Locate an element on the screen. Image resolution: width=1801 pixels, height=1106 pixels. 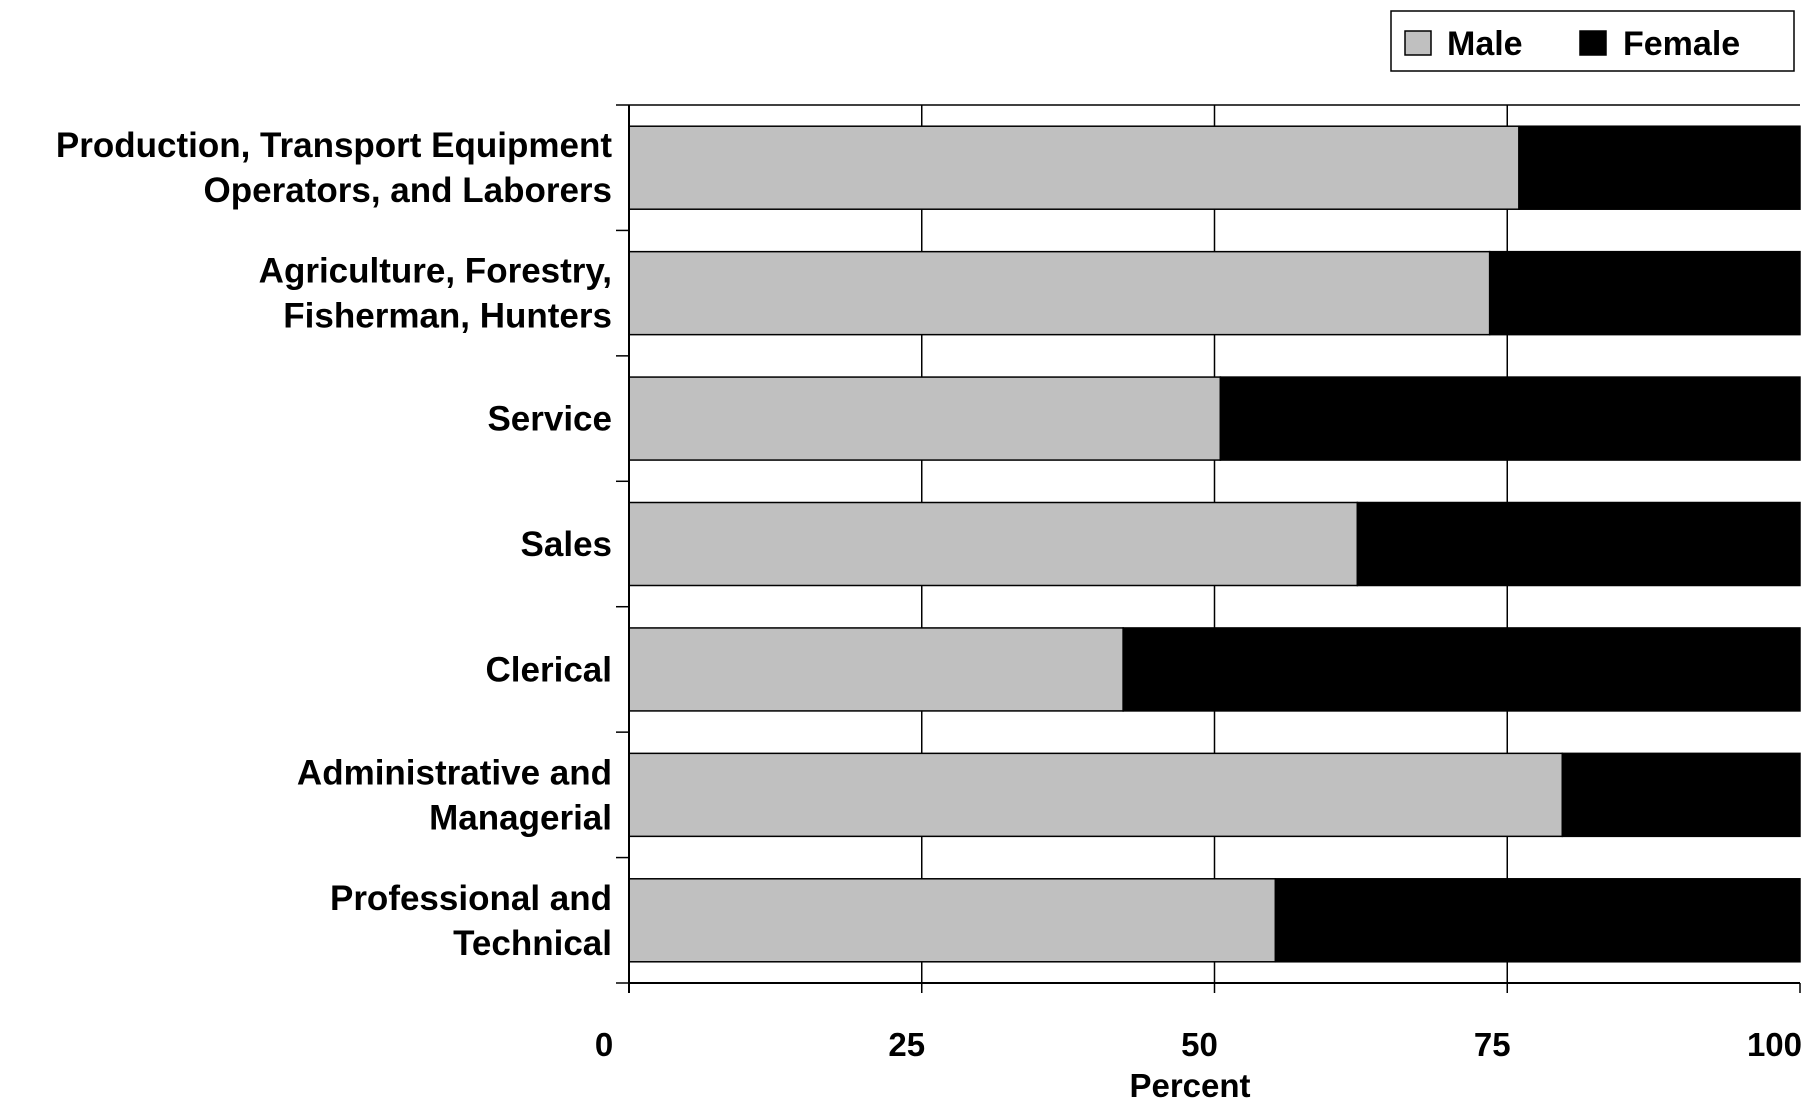
legend-swatch-female is located at coordinates (1593, 43).